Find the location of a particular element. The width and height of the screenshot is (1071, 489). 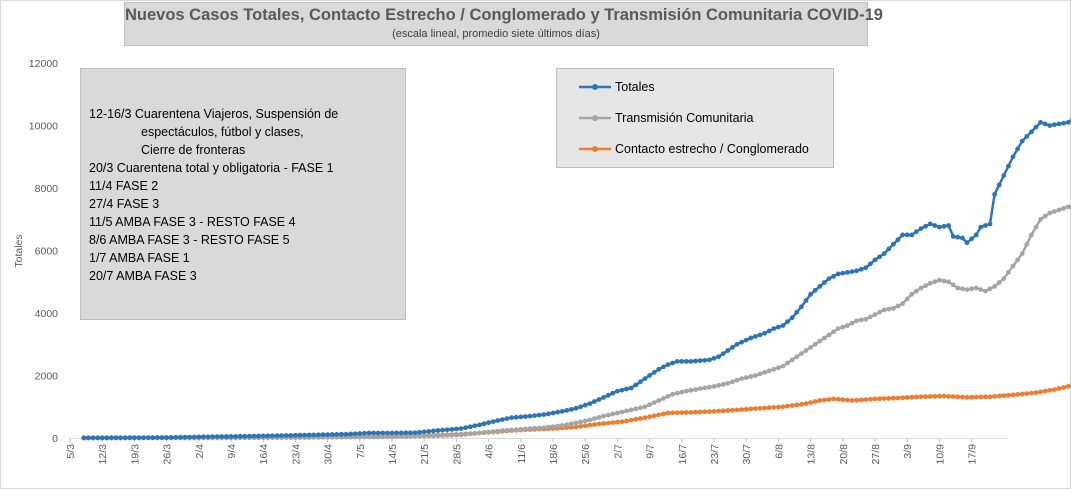

x-tick-label: 2/4 is located at coordinates (200, 451).